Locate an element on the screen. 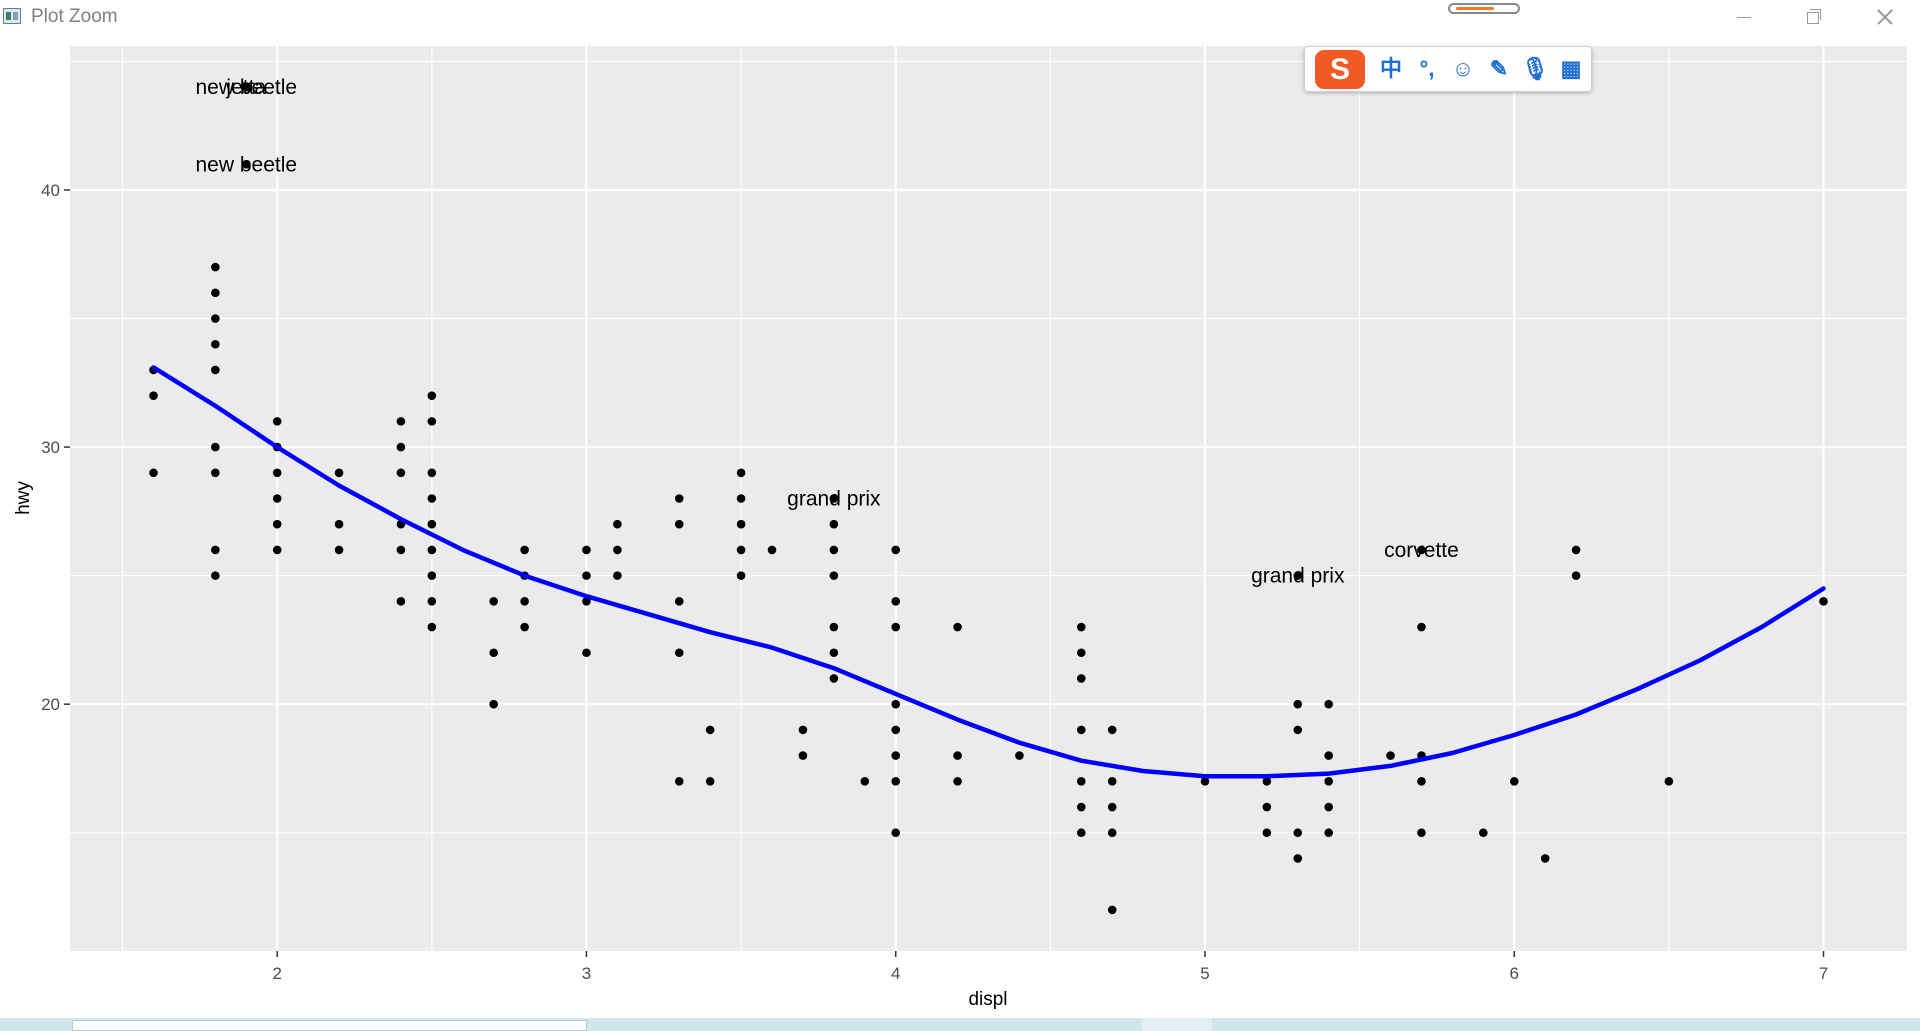 This screenshot has width=1920, height=1031. close-button is located at coordinates (1884, 17).